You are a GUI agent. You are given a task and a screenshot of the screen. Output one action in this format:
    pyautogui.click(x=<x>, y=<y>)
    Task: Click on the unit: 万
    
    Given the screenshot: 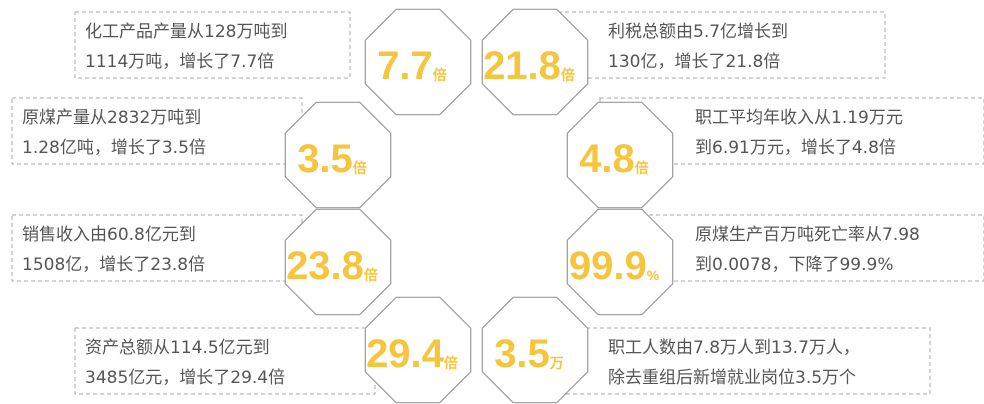 What is the action you would take?
    pyautogui.click(x=556, y=363)
    